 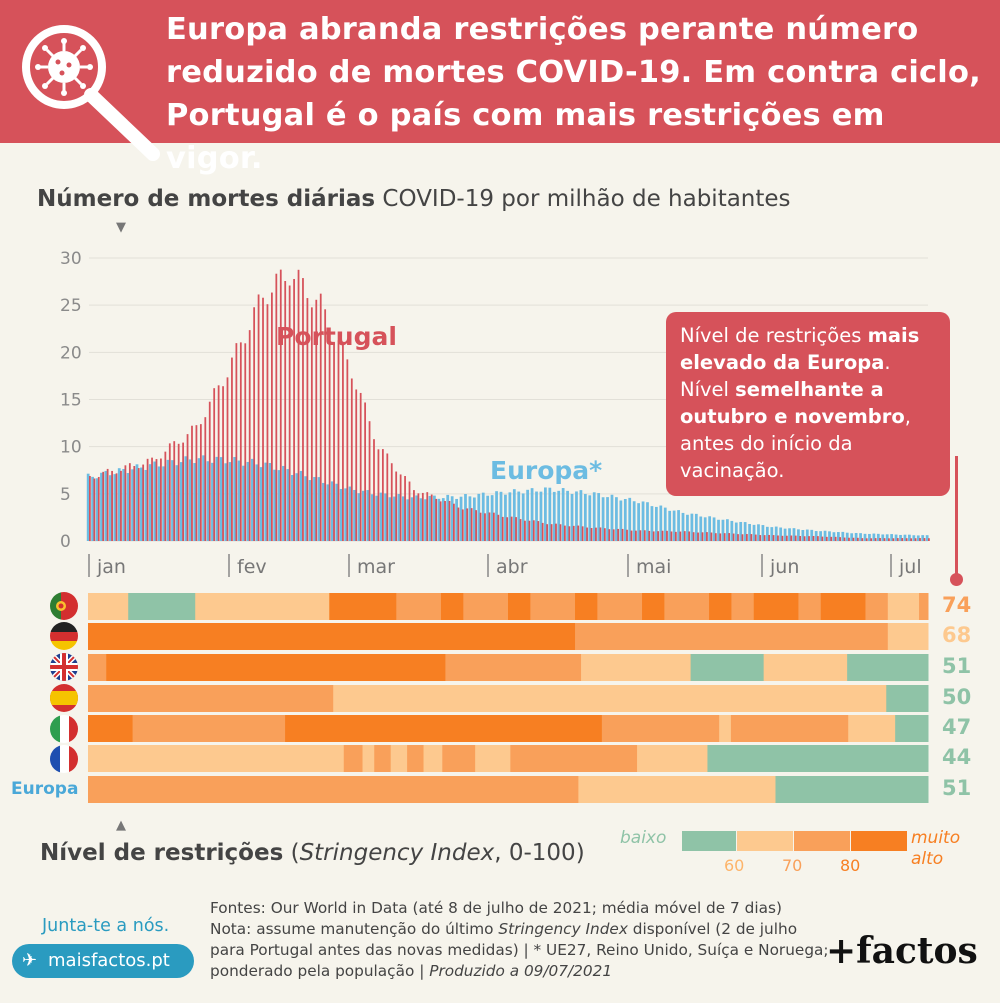 I want to click on paper-plane-icon: ✈, so click(x=30, y=960).